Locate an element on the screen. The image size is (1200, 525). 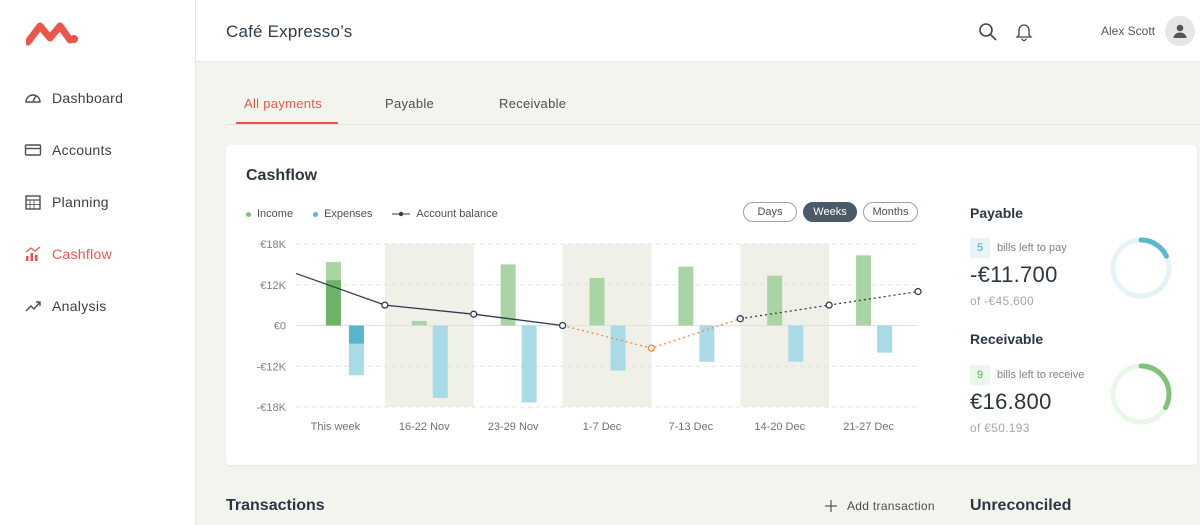
sidebar-item-cashflow: Cashflow is located at coordinates (98, 254).